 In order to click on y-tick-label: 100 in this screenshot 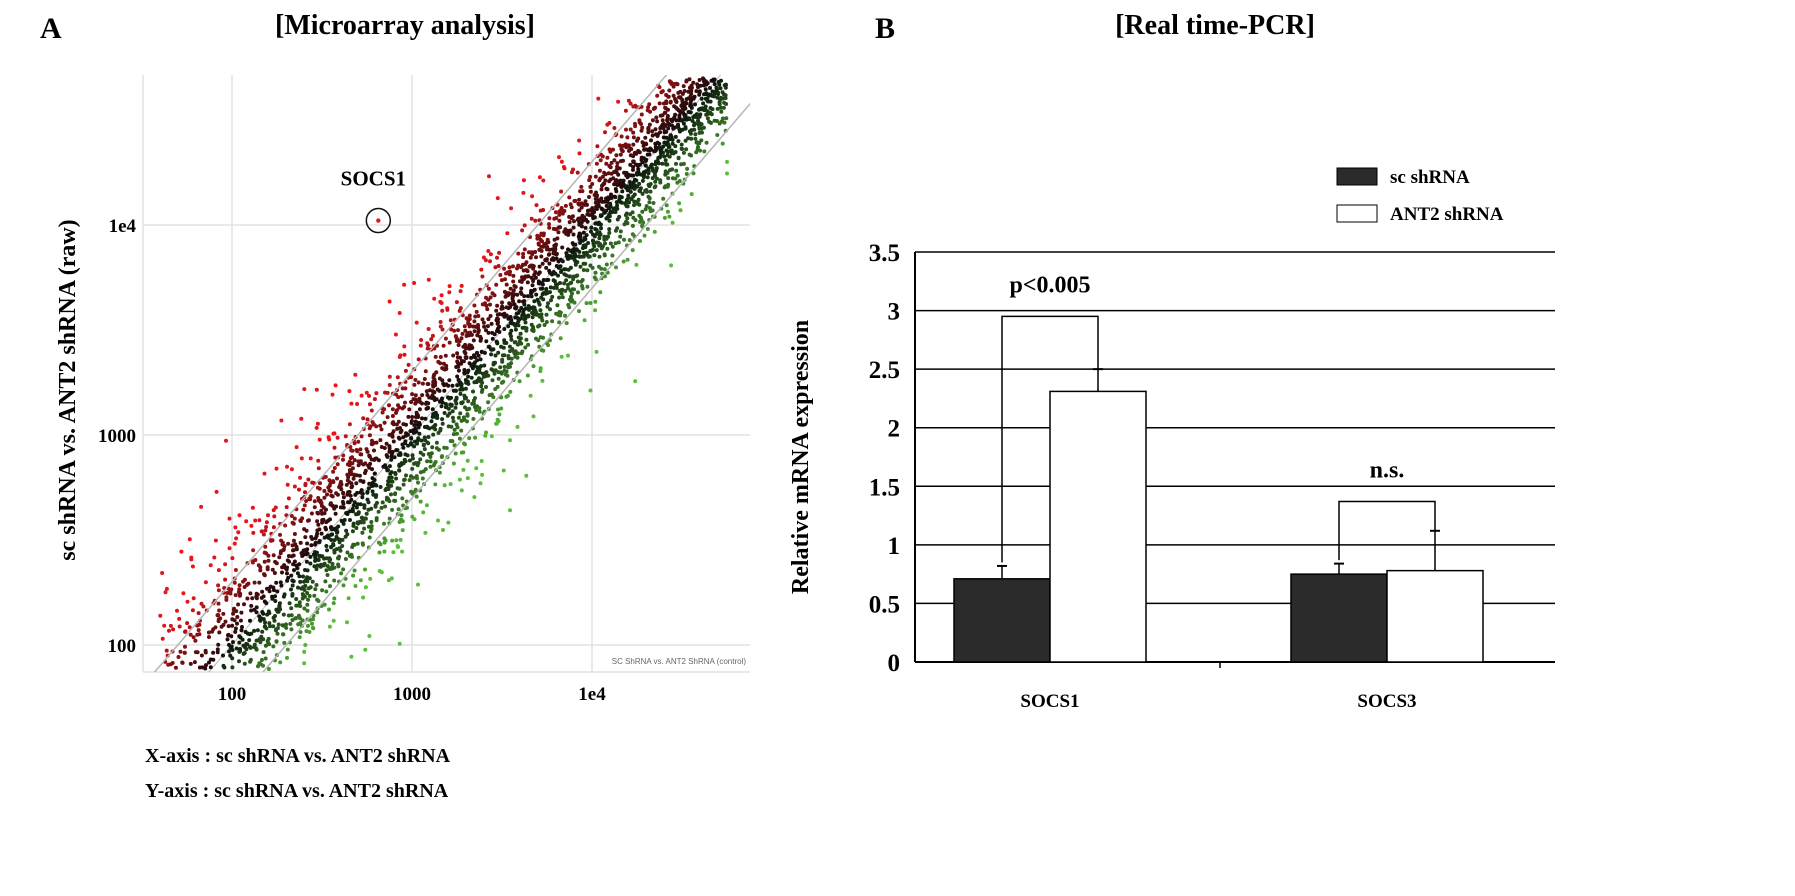, I will do `click(122, 646)`.